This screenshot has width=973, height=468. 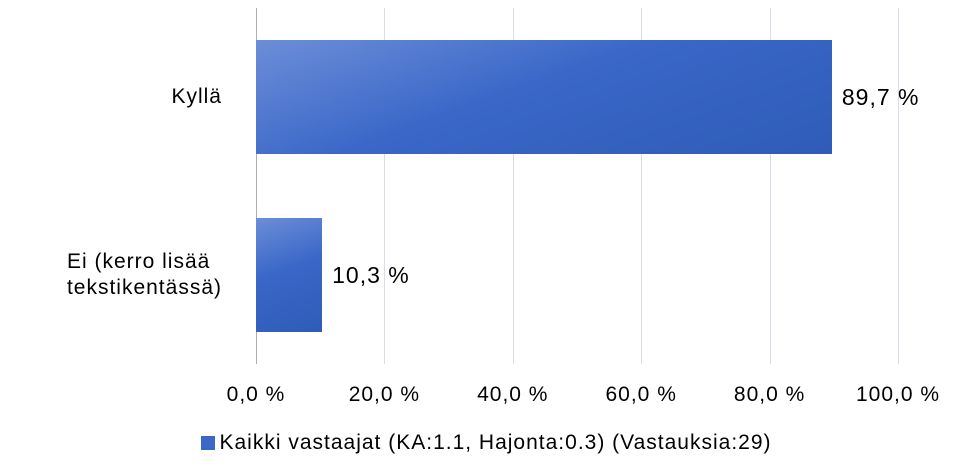 I want to click on y-tick-label: Kyllä, so click(x=196, y=96).